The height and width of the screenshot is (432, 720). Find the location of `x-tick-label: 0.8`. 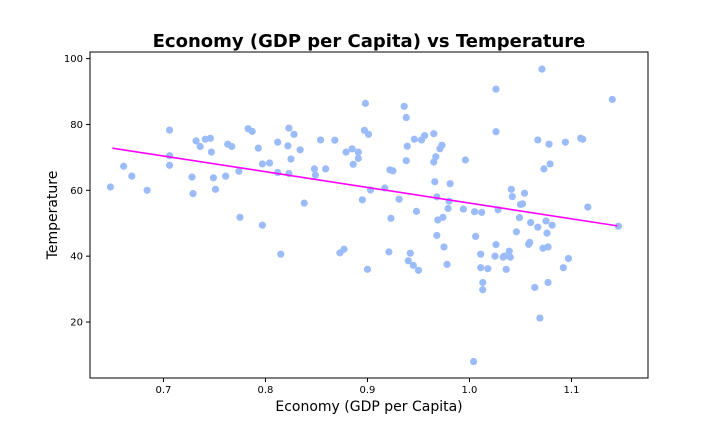

x-tick-label: 0.8 is located at coordinates (266, 390).